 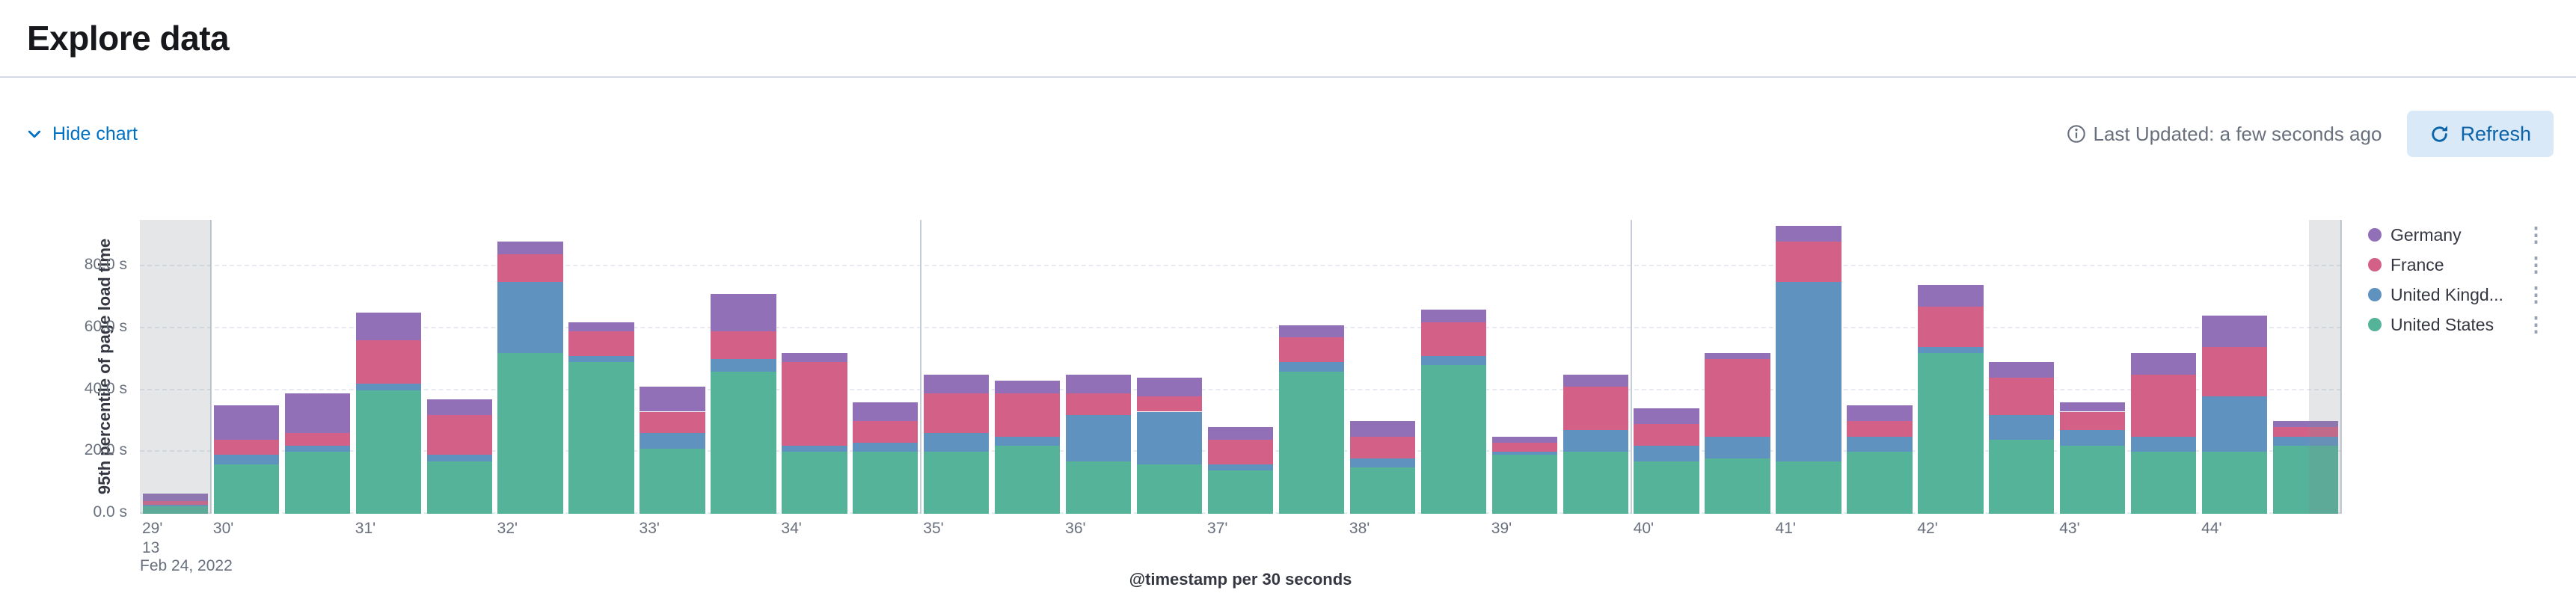 I want to click on legend-item: United States ⋮, so click(x=2458, y=324).